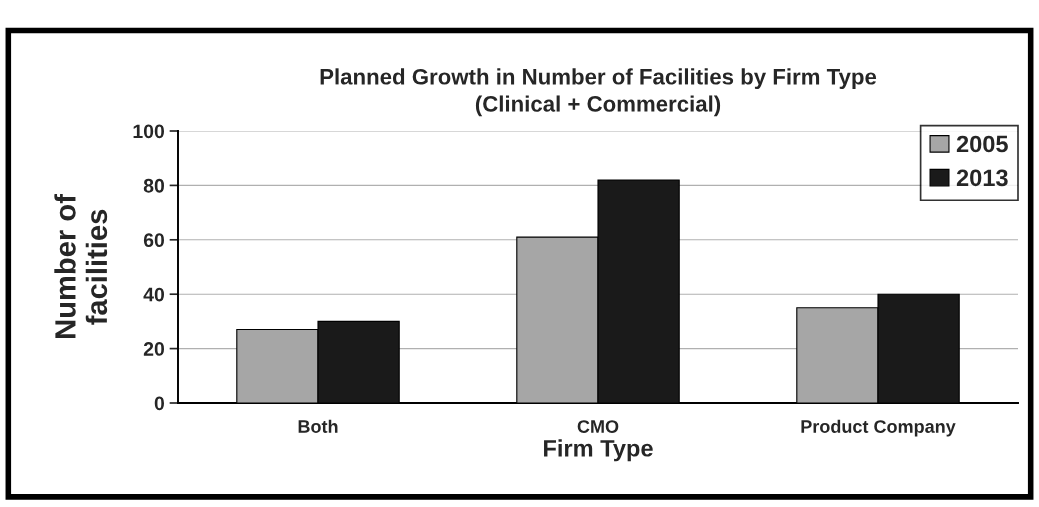  I want to click on y-tick-label: 80, so click(154, 185).